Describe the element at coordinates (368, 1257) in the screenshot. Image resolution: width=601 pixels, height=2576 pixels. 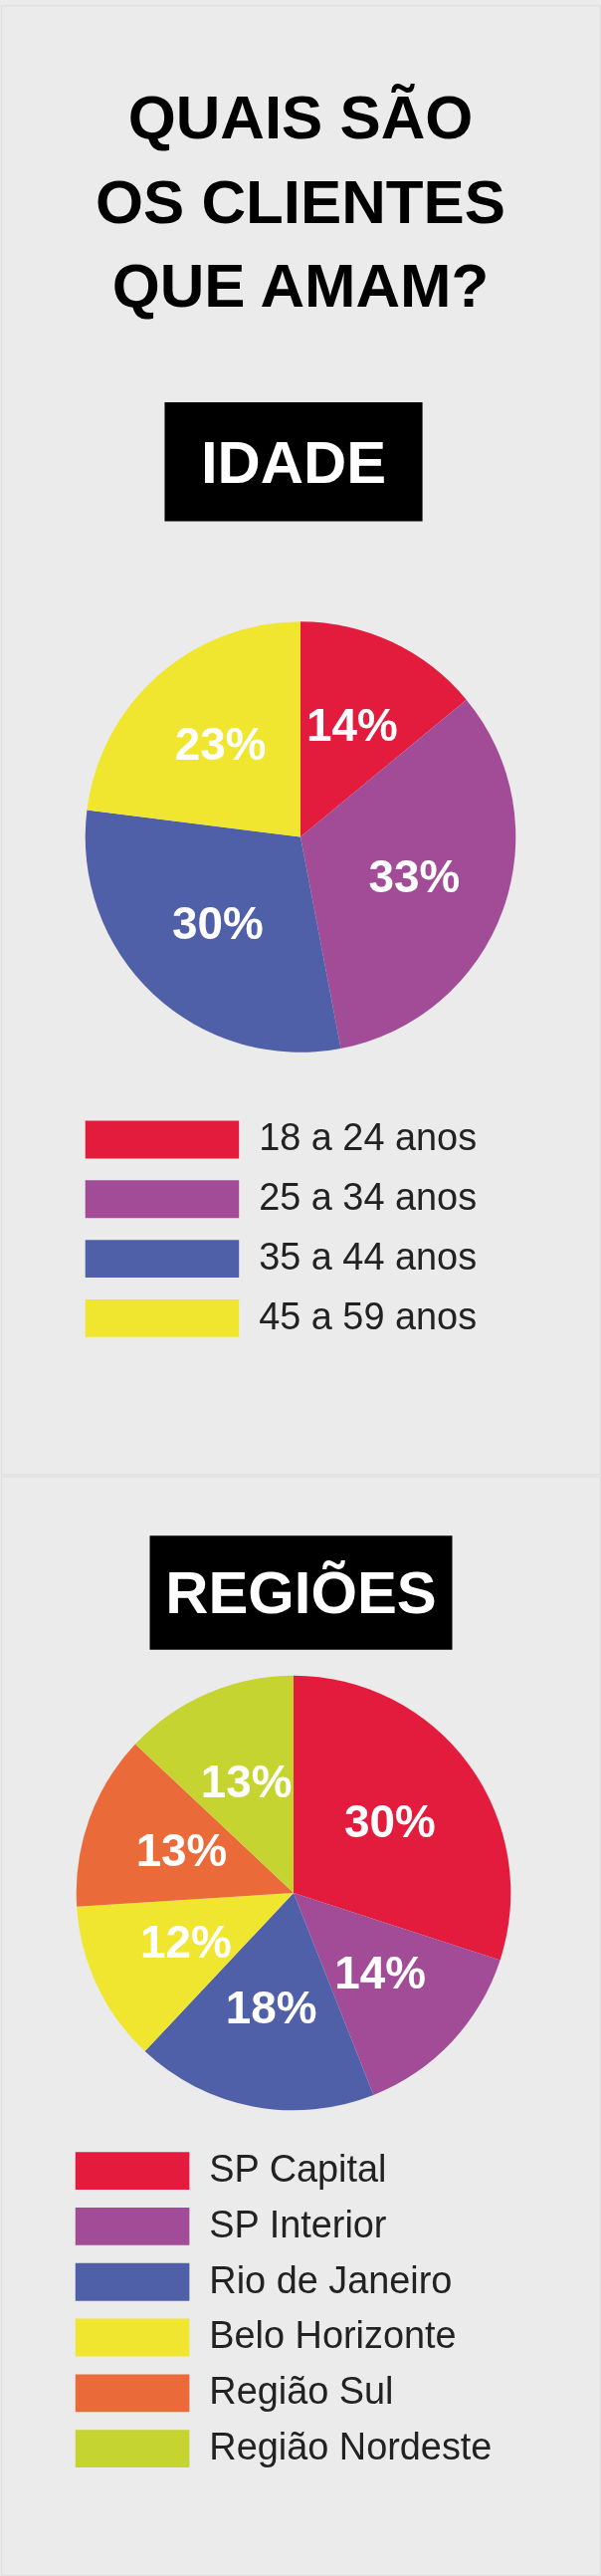
I see `legend-label: 35 a 44 anos` at that location.